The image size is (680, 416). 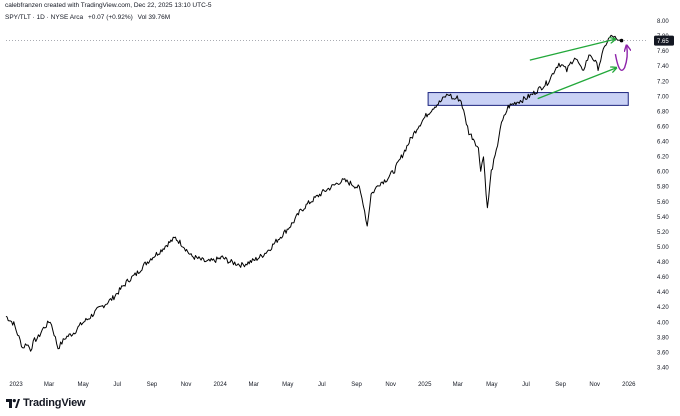 What do you see at coordinates (663, 52) in the screenshot?
I see `y-tick-label: 7.60` at bounding box center [663, 52].